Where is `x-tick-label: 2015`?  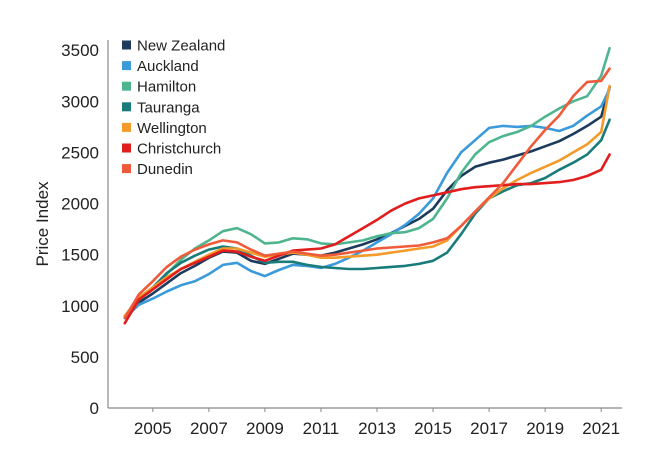
x-tick-label: 2015 is located at coordinates (433, 428).